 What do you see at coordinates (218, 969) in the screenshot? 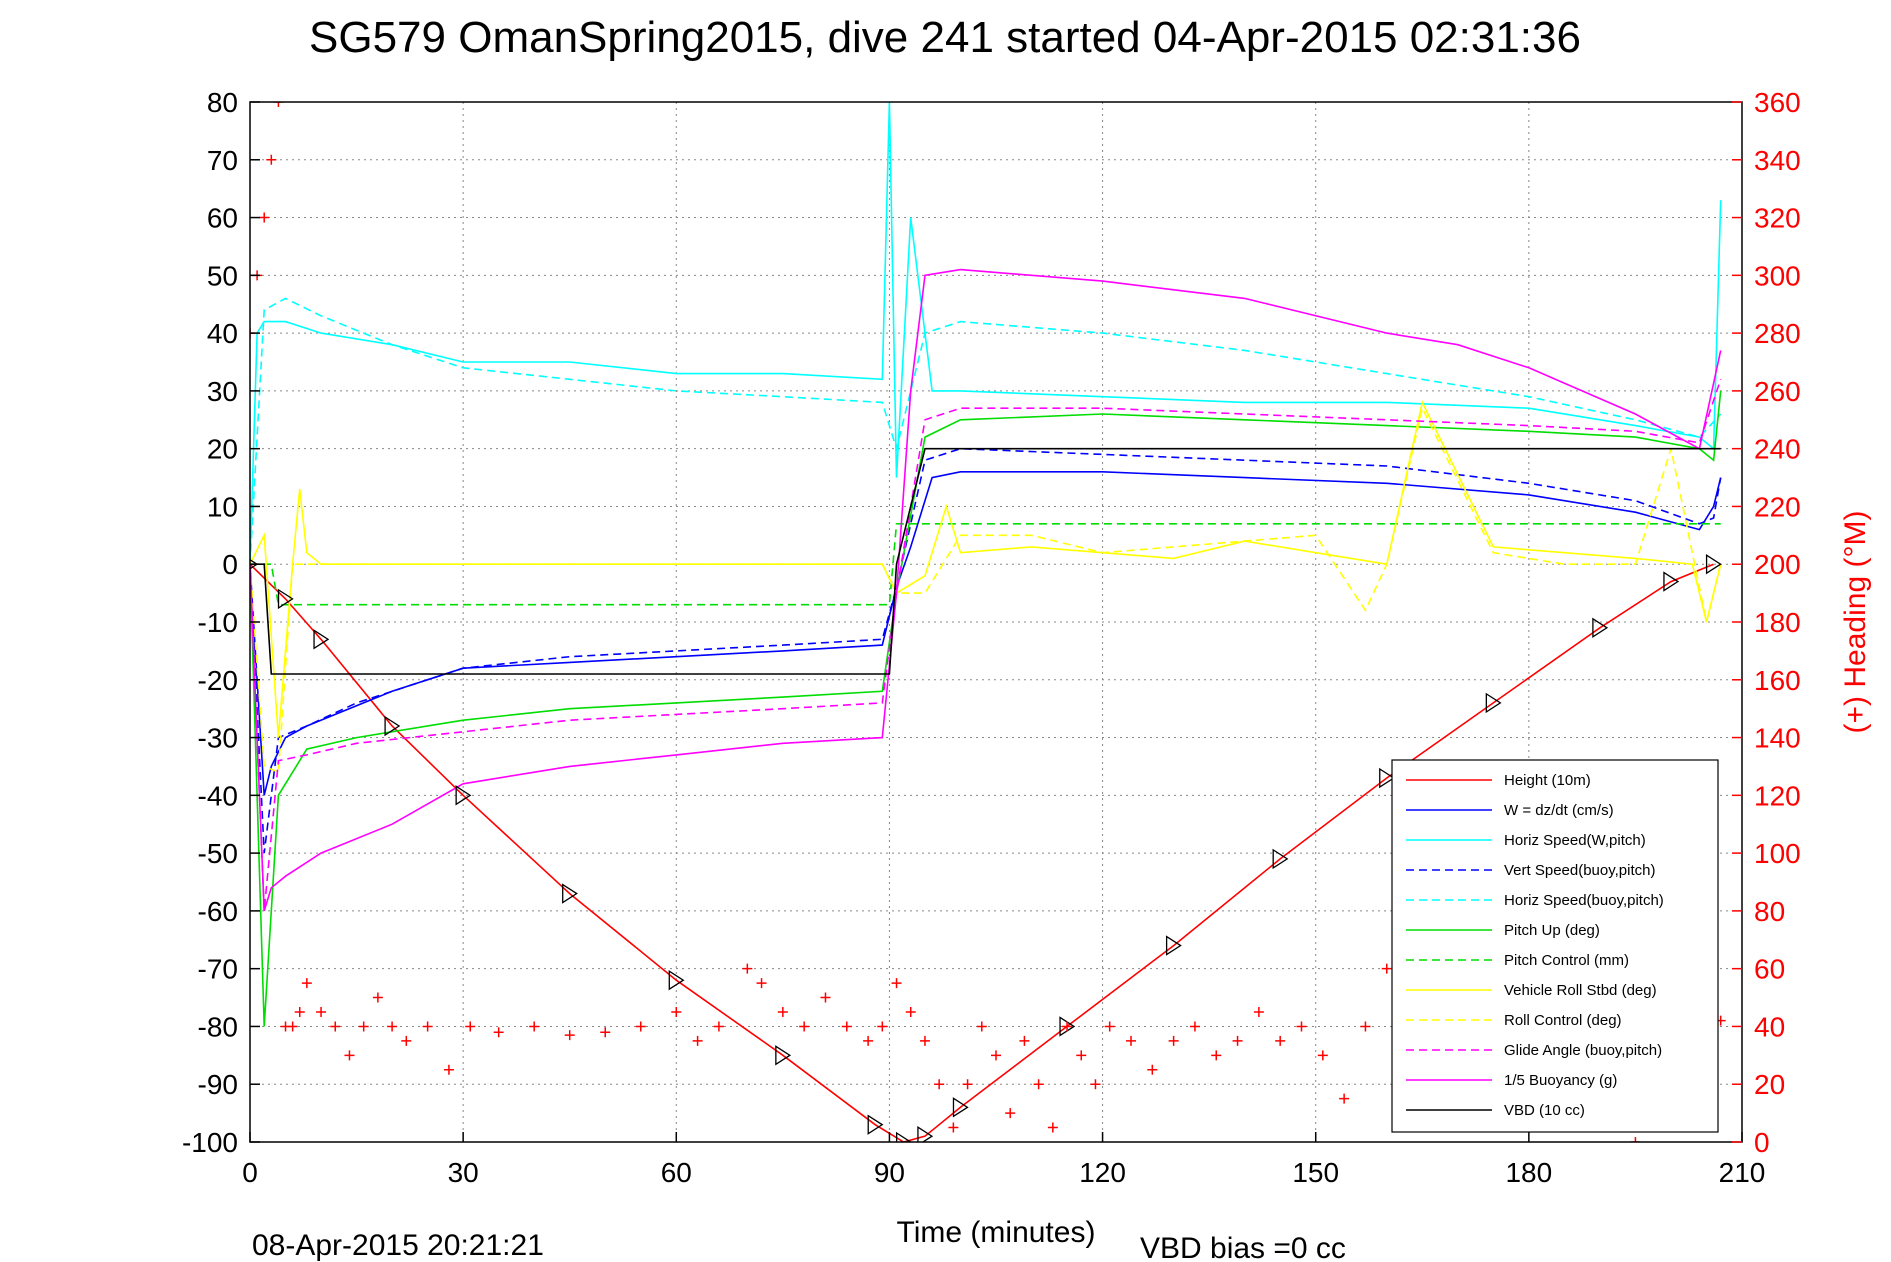
I see `y-tick-label: -70` at bounding box center [218, 969].